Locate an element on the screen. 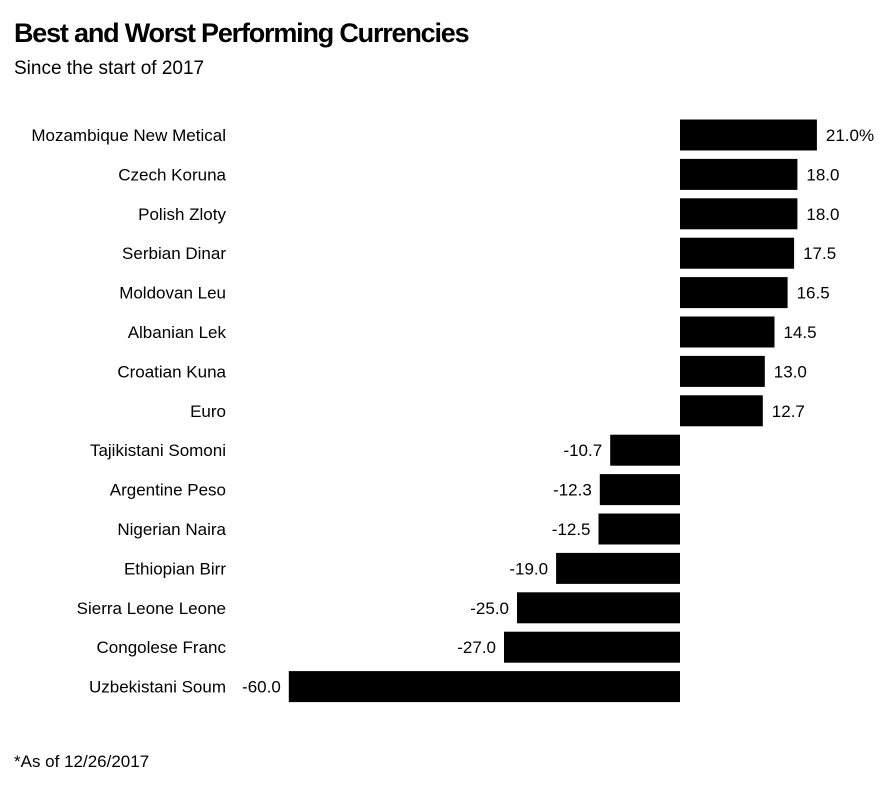  value-label: 13.0 is located at coordinates (790, 371).